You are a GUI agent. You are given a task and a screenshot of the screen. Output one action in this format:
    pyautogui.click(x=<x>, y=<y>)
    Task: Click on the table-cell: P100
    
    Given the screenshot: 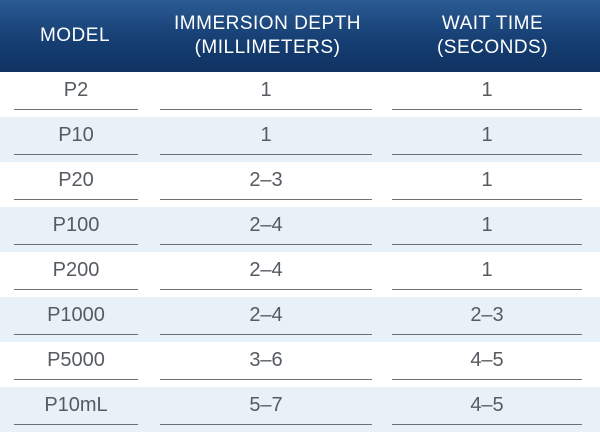 What is the action you would take?
    pyautogui.click(x=76, y=226)
    